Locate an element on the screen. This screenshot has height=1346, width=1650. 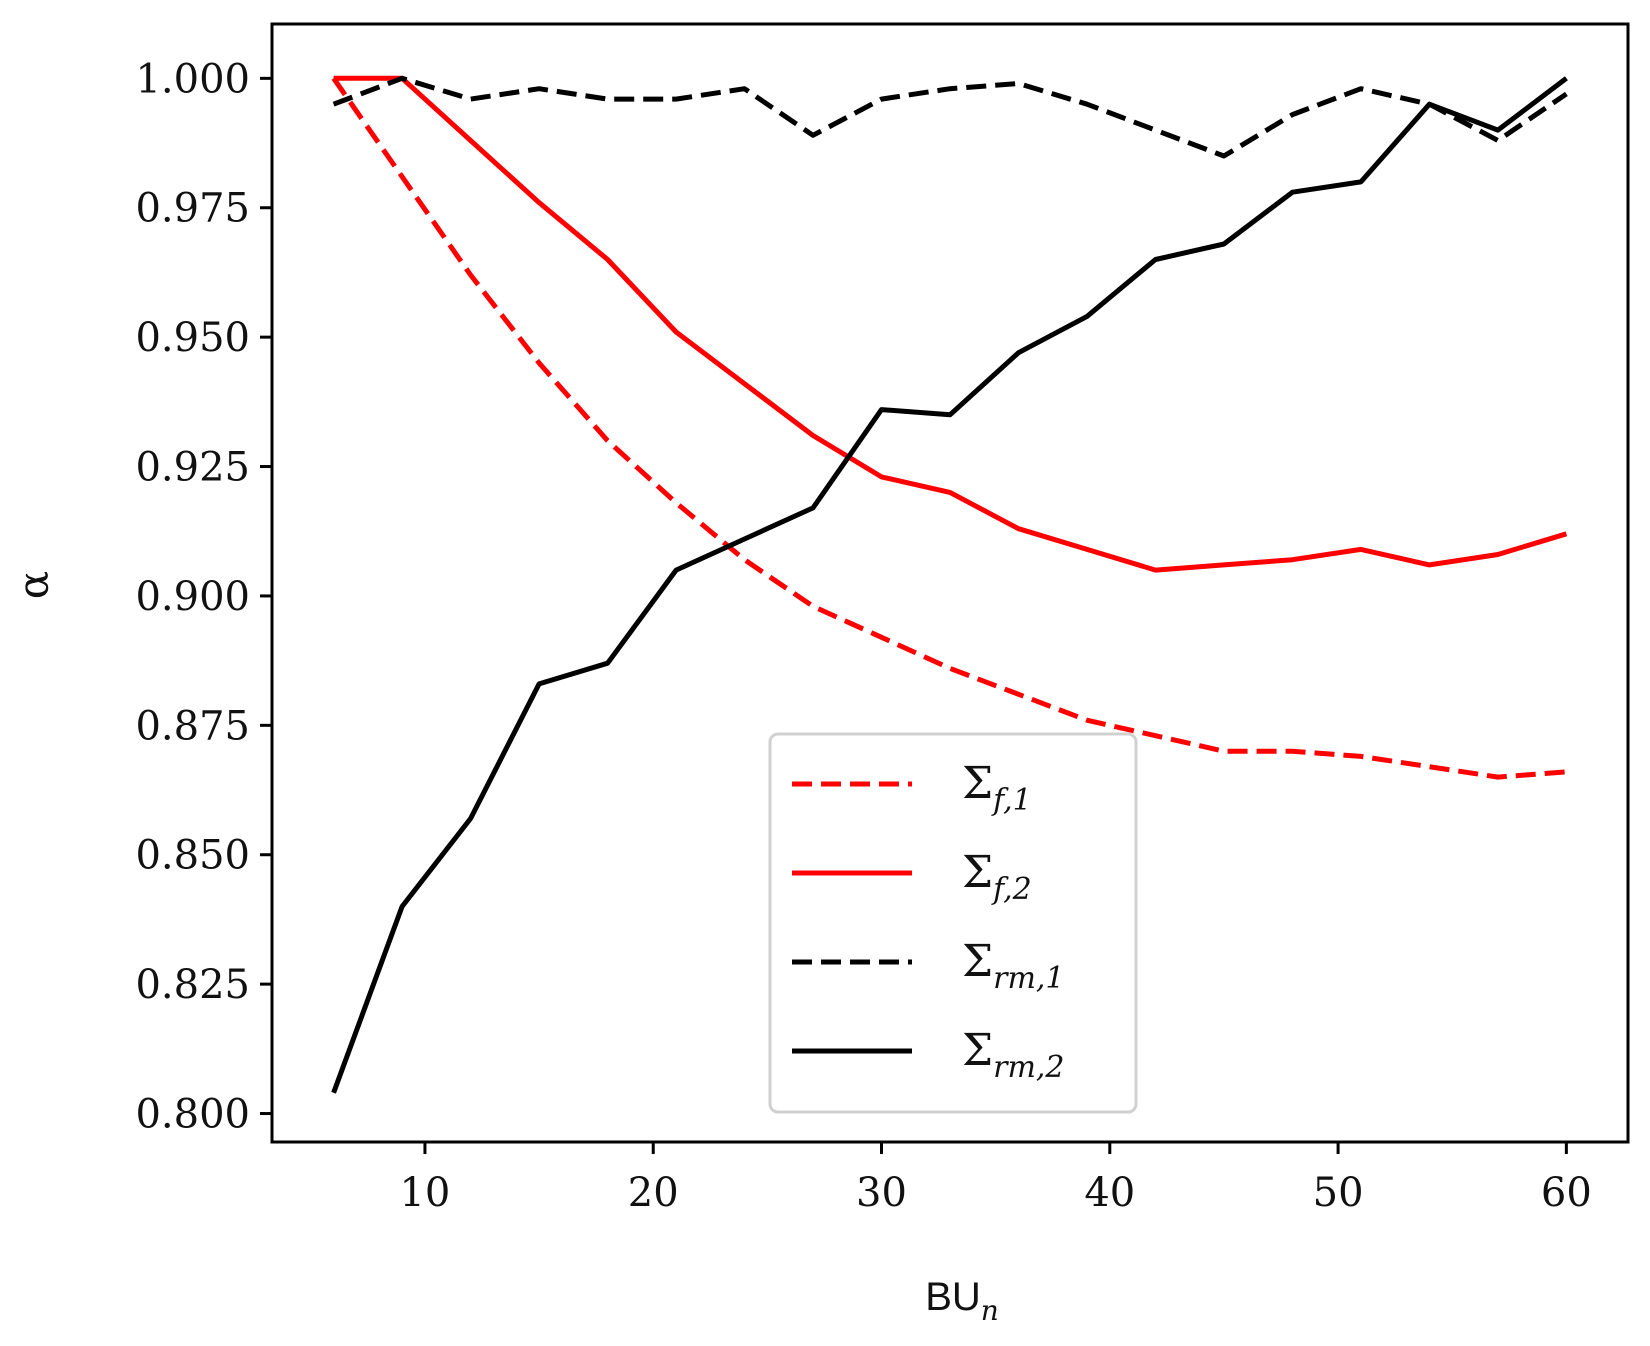
x-axis-label: BUn is located at coordinates (962, 1301).